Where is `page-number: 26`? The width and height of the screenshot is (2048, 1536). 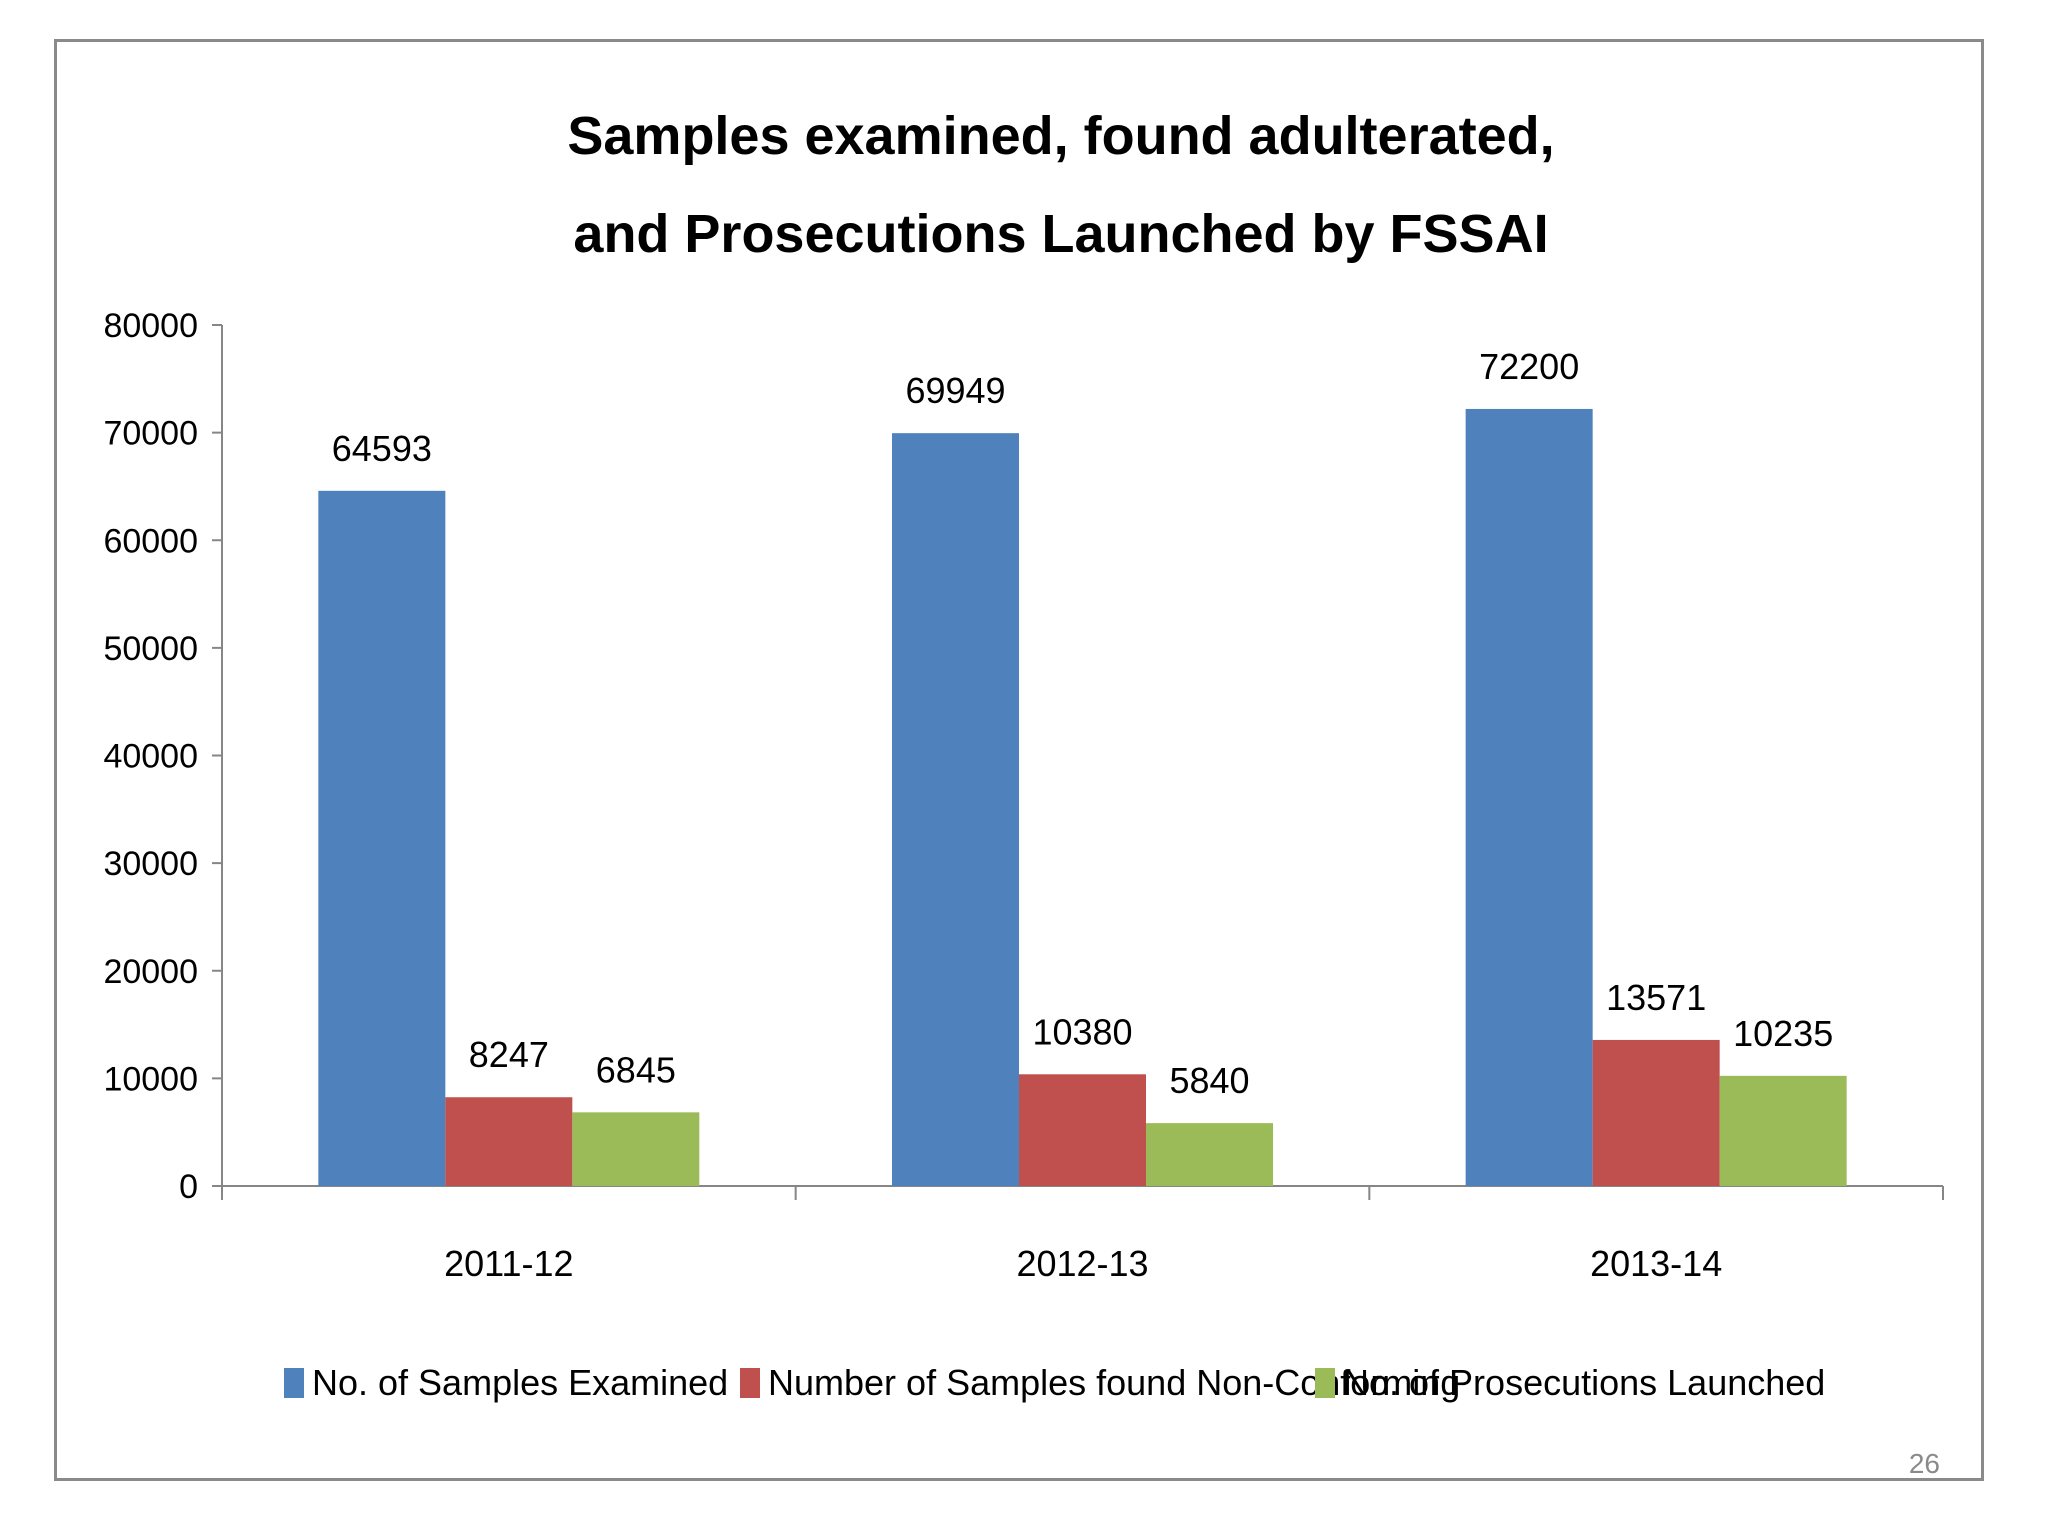
page-number: 26 is located at coordinates (1924, 1463).